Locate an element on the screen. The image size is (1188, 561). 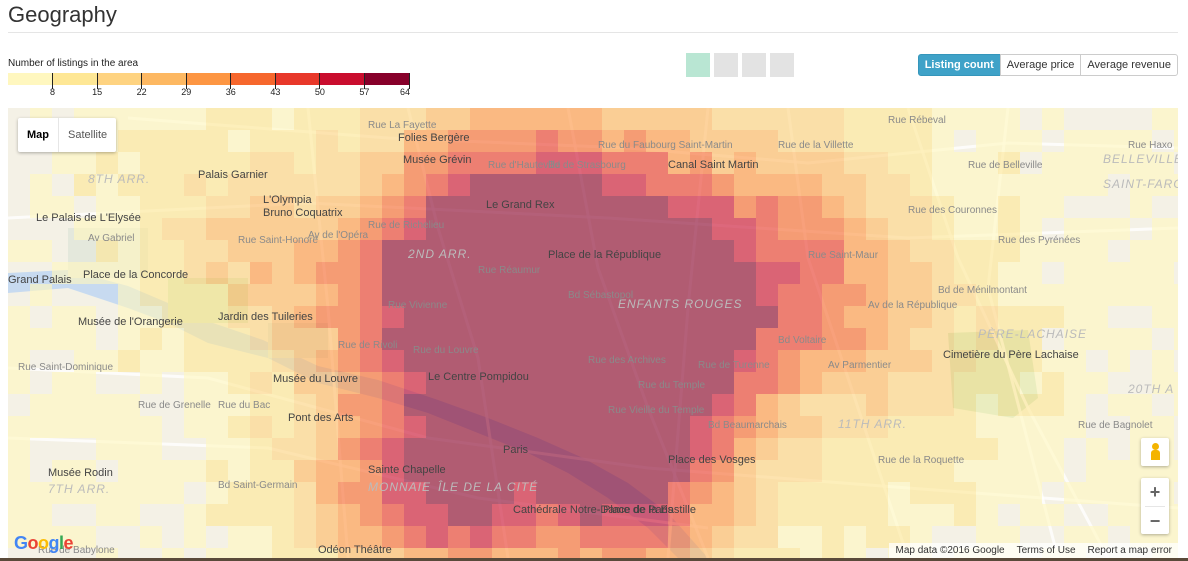
zoom-out-button: − is located at coordinates (1155, 521).